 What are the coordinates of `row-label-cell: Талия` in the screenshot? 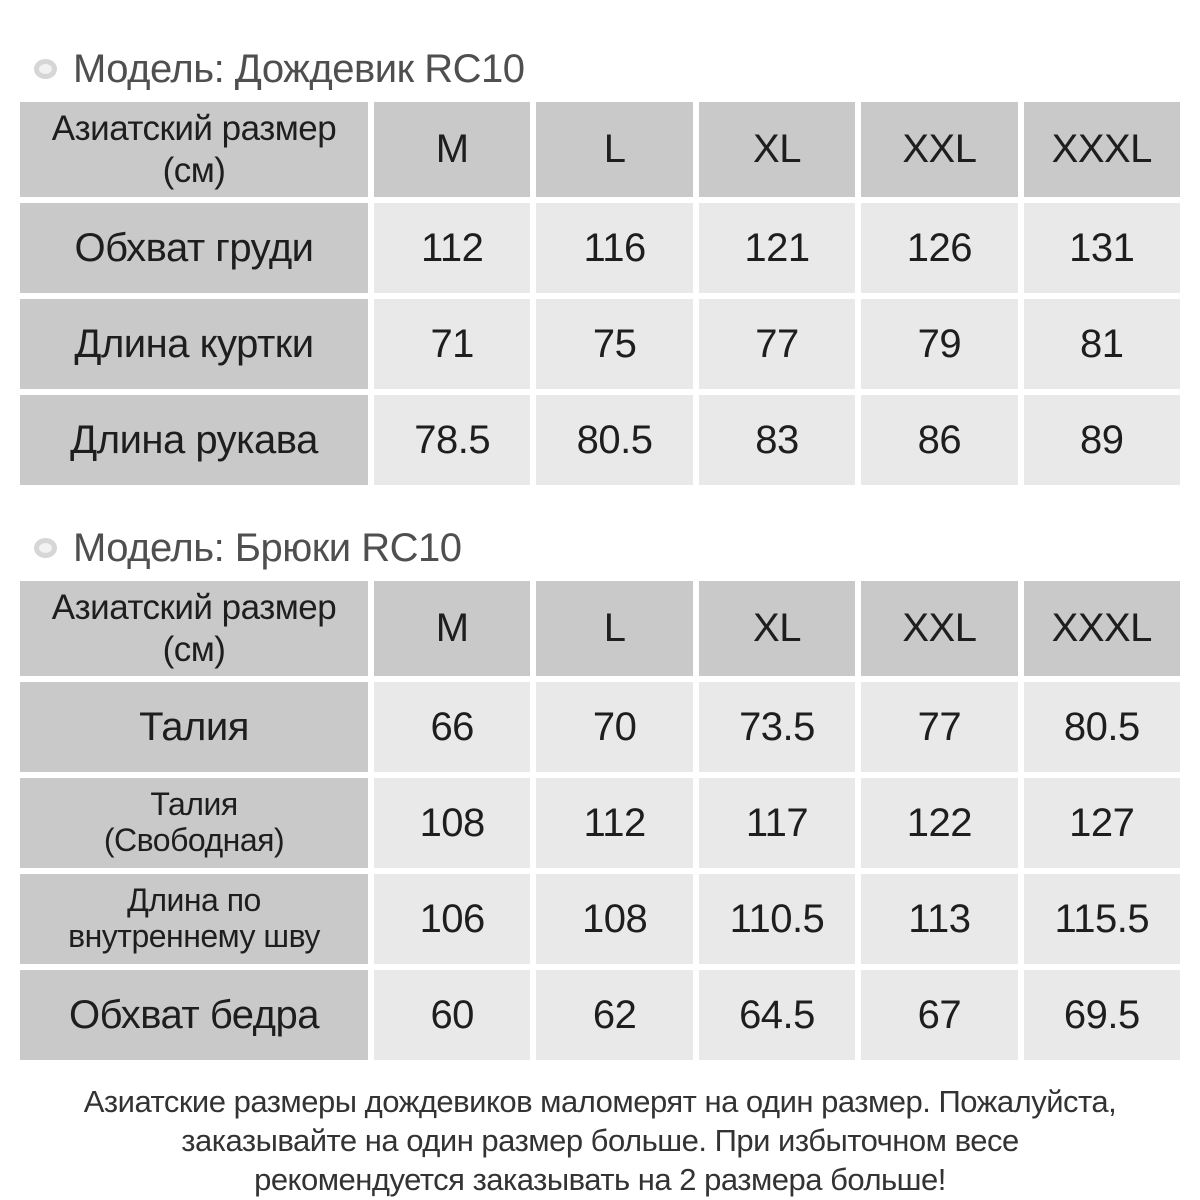 It's located at (194, 727).